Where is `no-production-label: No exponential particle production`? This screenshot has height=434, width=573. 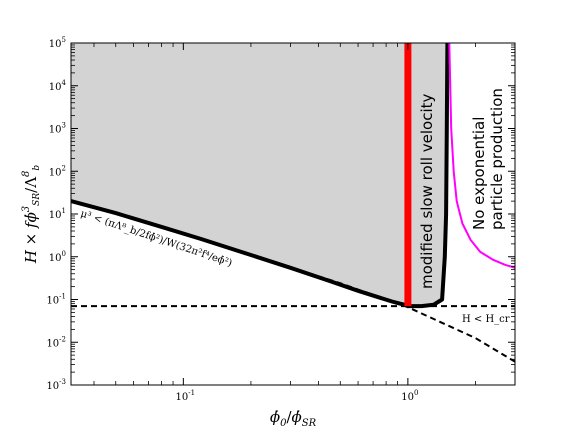 no-production-label: No exponential particle production is located at coordinates (488, 159).